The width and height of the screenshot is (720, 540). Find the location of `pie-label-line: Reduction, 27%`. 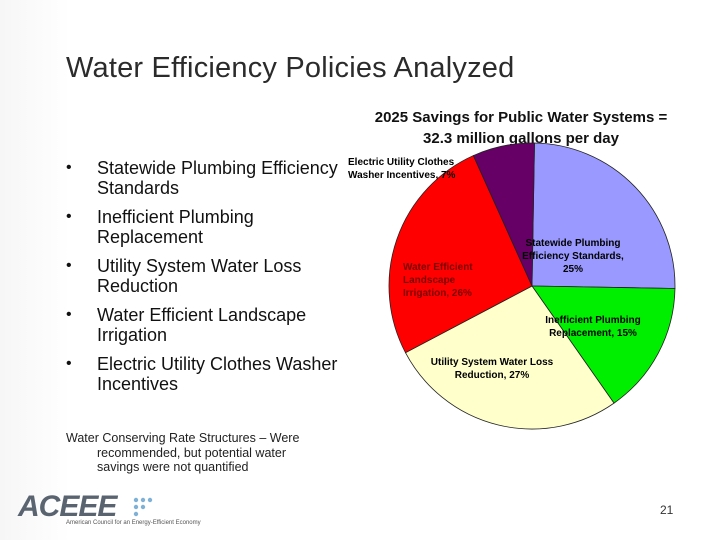

pie-label-line: Reduction, 27% is located at coordinates (492, 375).